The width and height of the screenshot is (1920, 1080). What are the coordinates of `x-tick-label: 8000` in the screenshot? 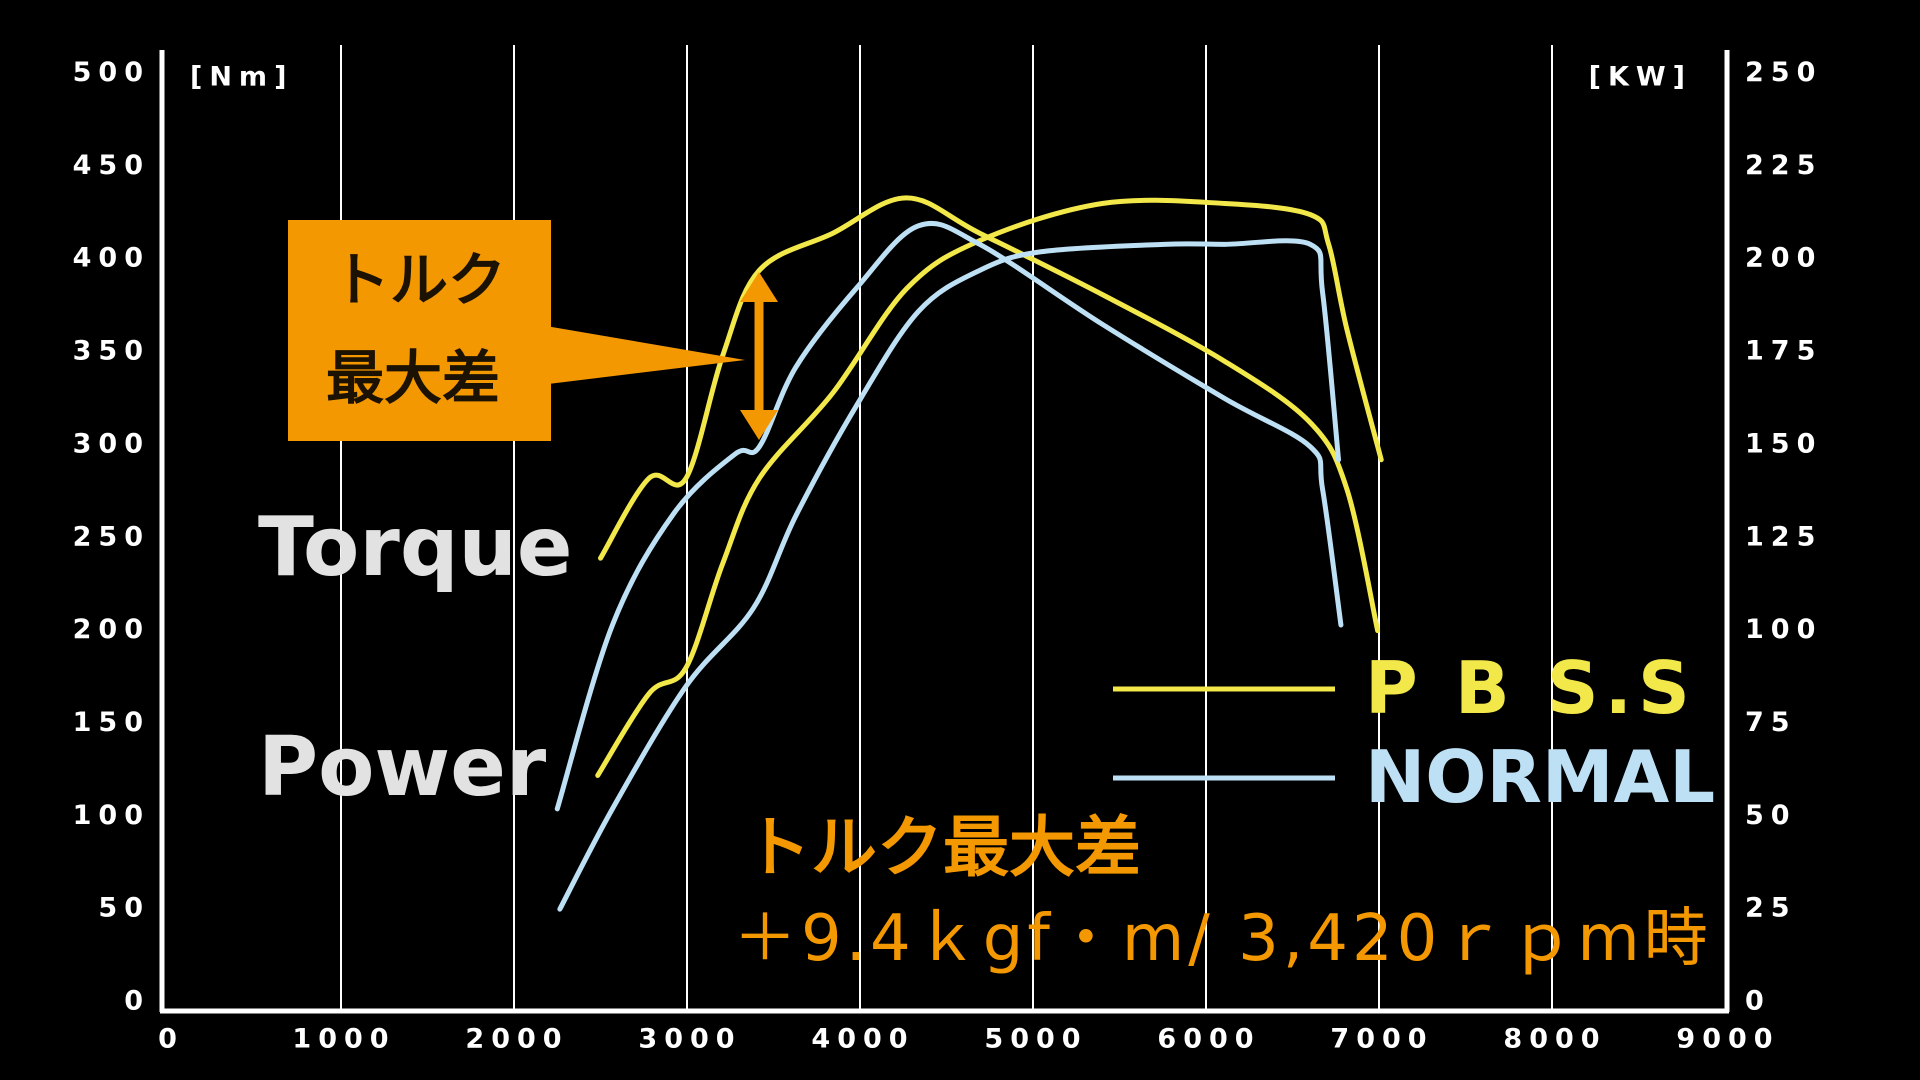 It's located at (1554, 1039).